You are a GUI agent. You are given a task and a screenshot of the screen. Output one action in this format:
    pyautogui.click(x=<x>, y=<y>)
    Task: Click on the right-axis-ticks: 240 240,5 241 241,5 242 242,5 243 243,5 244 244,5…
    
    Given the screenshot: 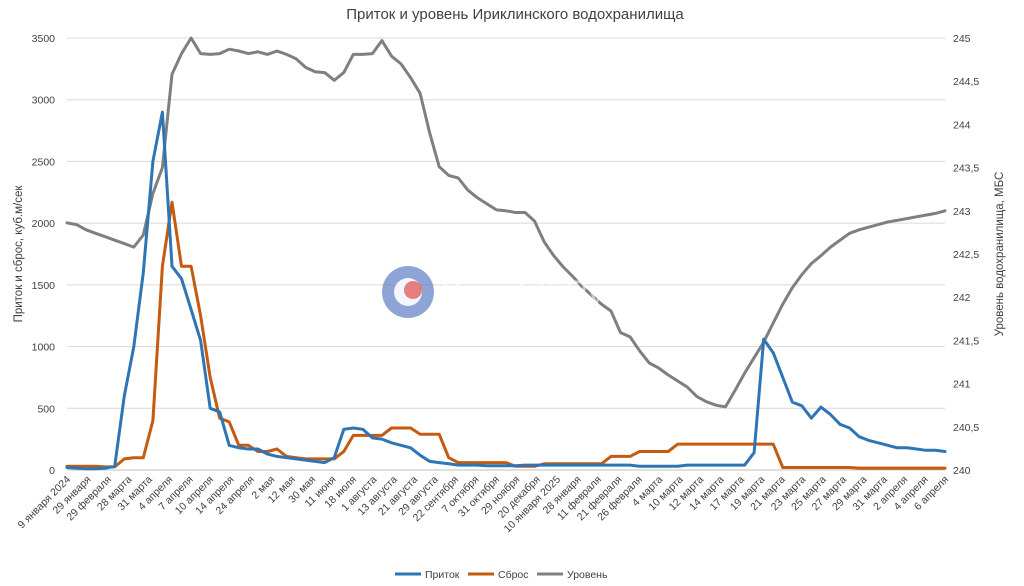 What is the action you would take?
    pyautogui.click(x=966, y=255)
    